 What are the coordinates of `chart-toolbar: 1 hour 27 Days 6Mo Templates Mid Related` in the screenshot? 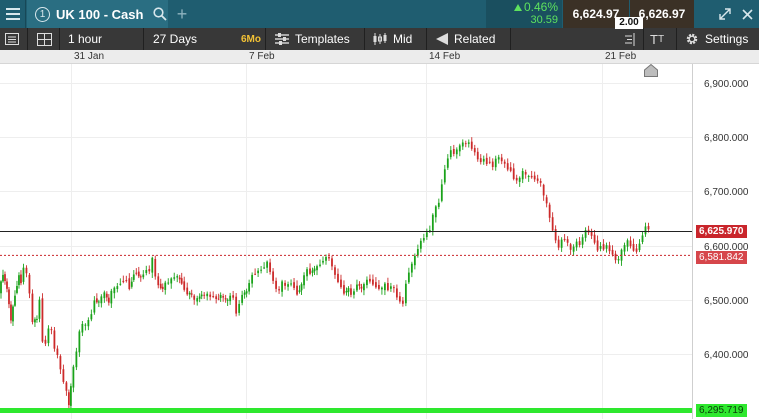 It's located at (379, 39).